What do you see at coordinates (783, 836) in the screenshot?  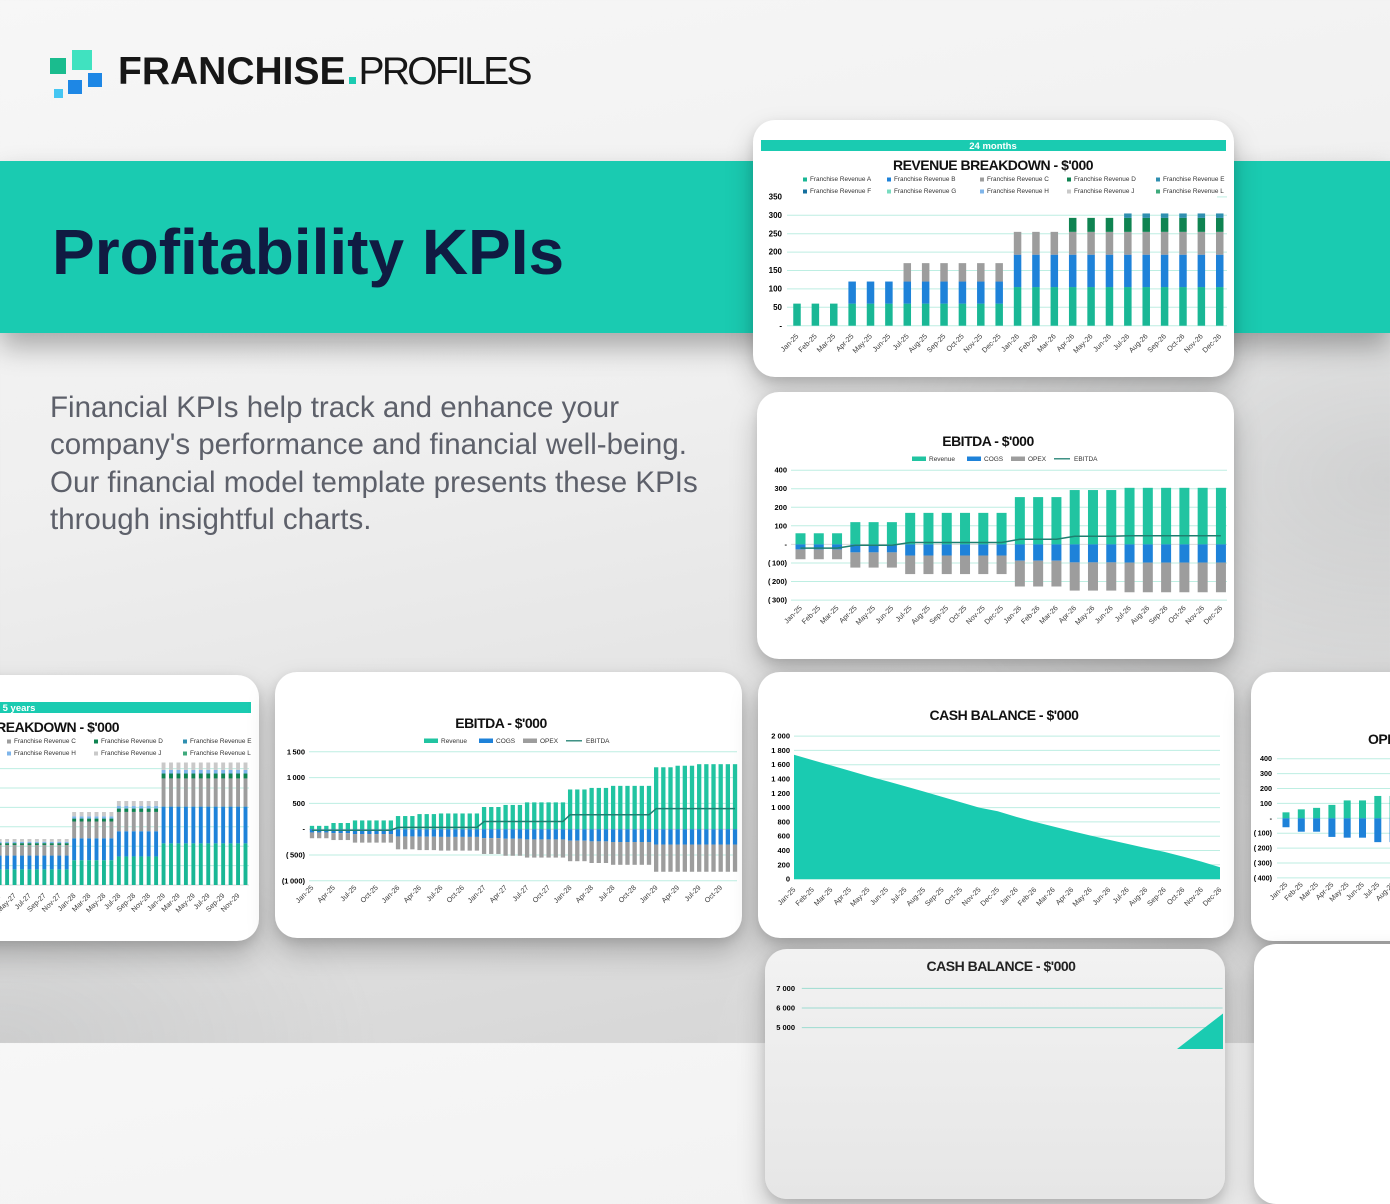 I see `svg-text: 600` at bounding box center [783, 836].